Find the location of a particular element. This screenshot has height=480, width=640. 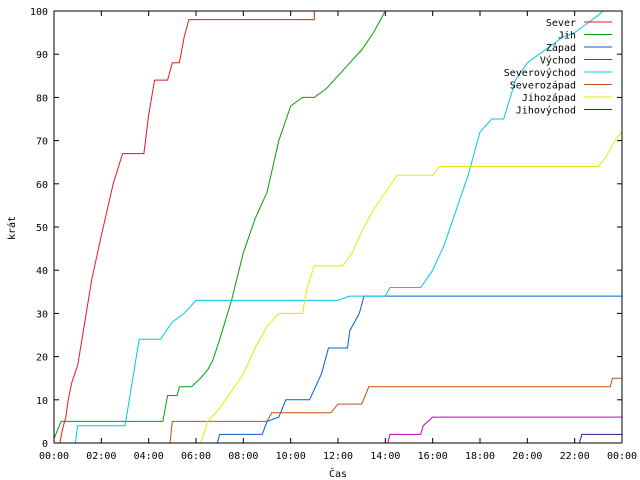

x-axis-label: Čas is located at coordinates (338, 473).